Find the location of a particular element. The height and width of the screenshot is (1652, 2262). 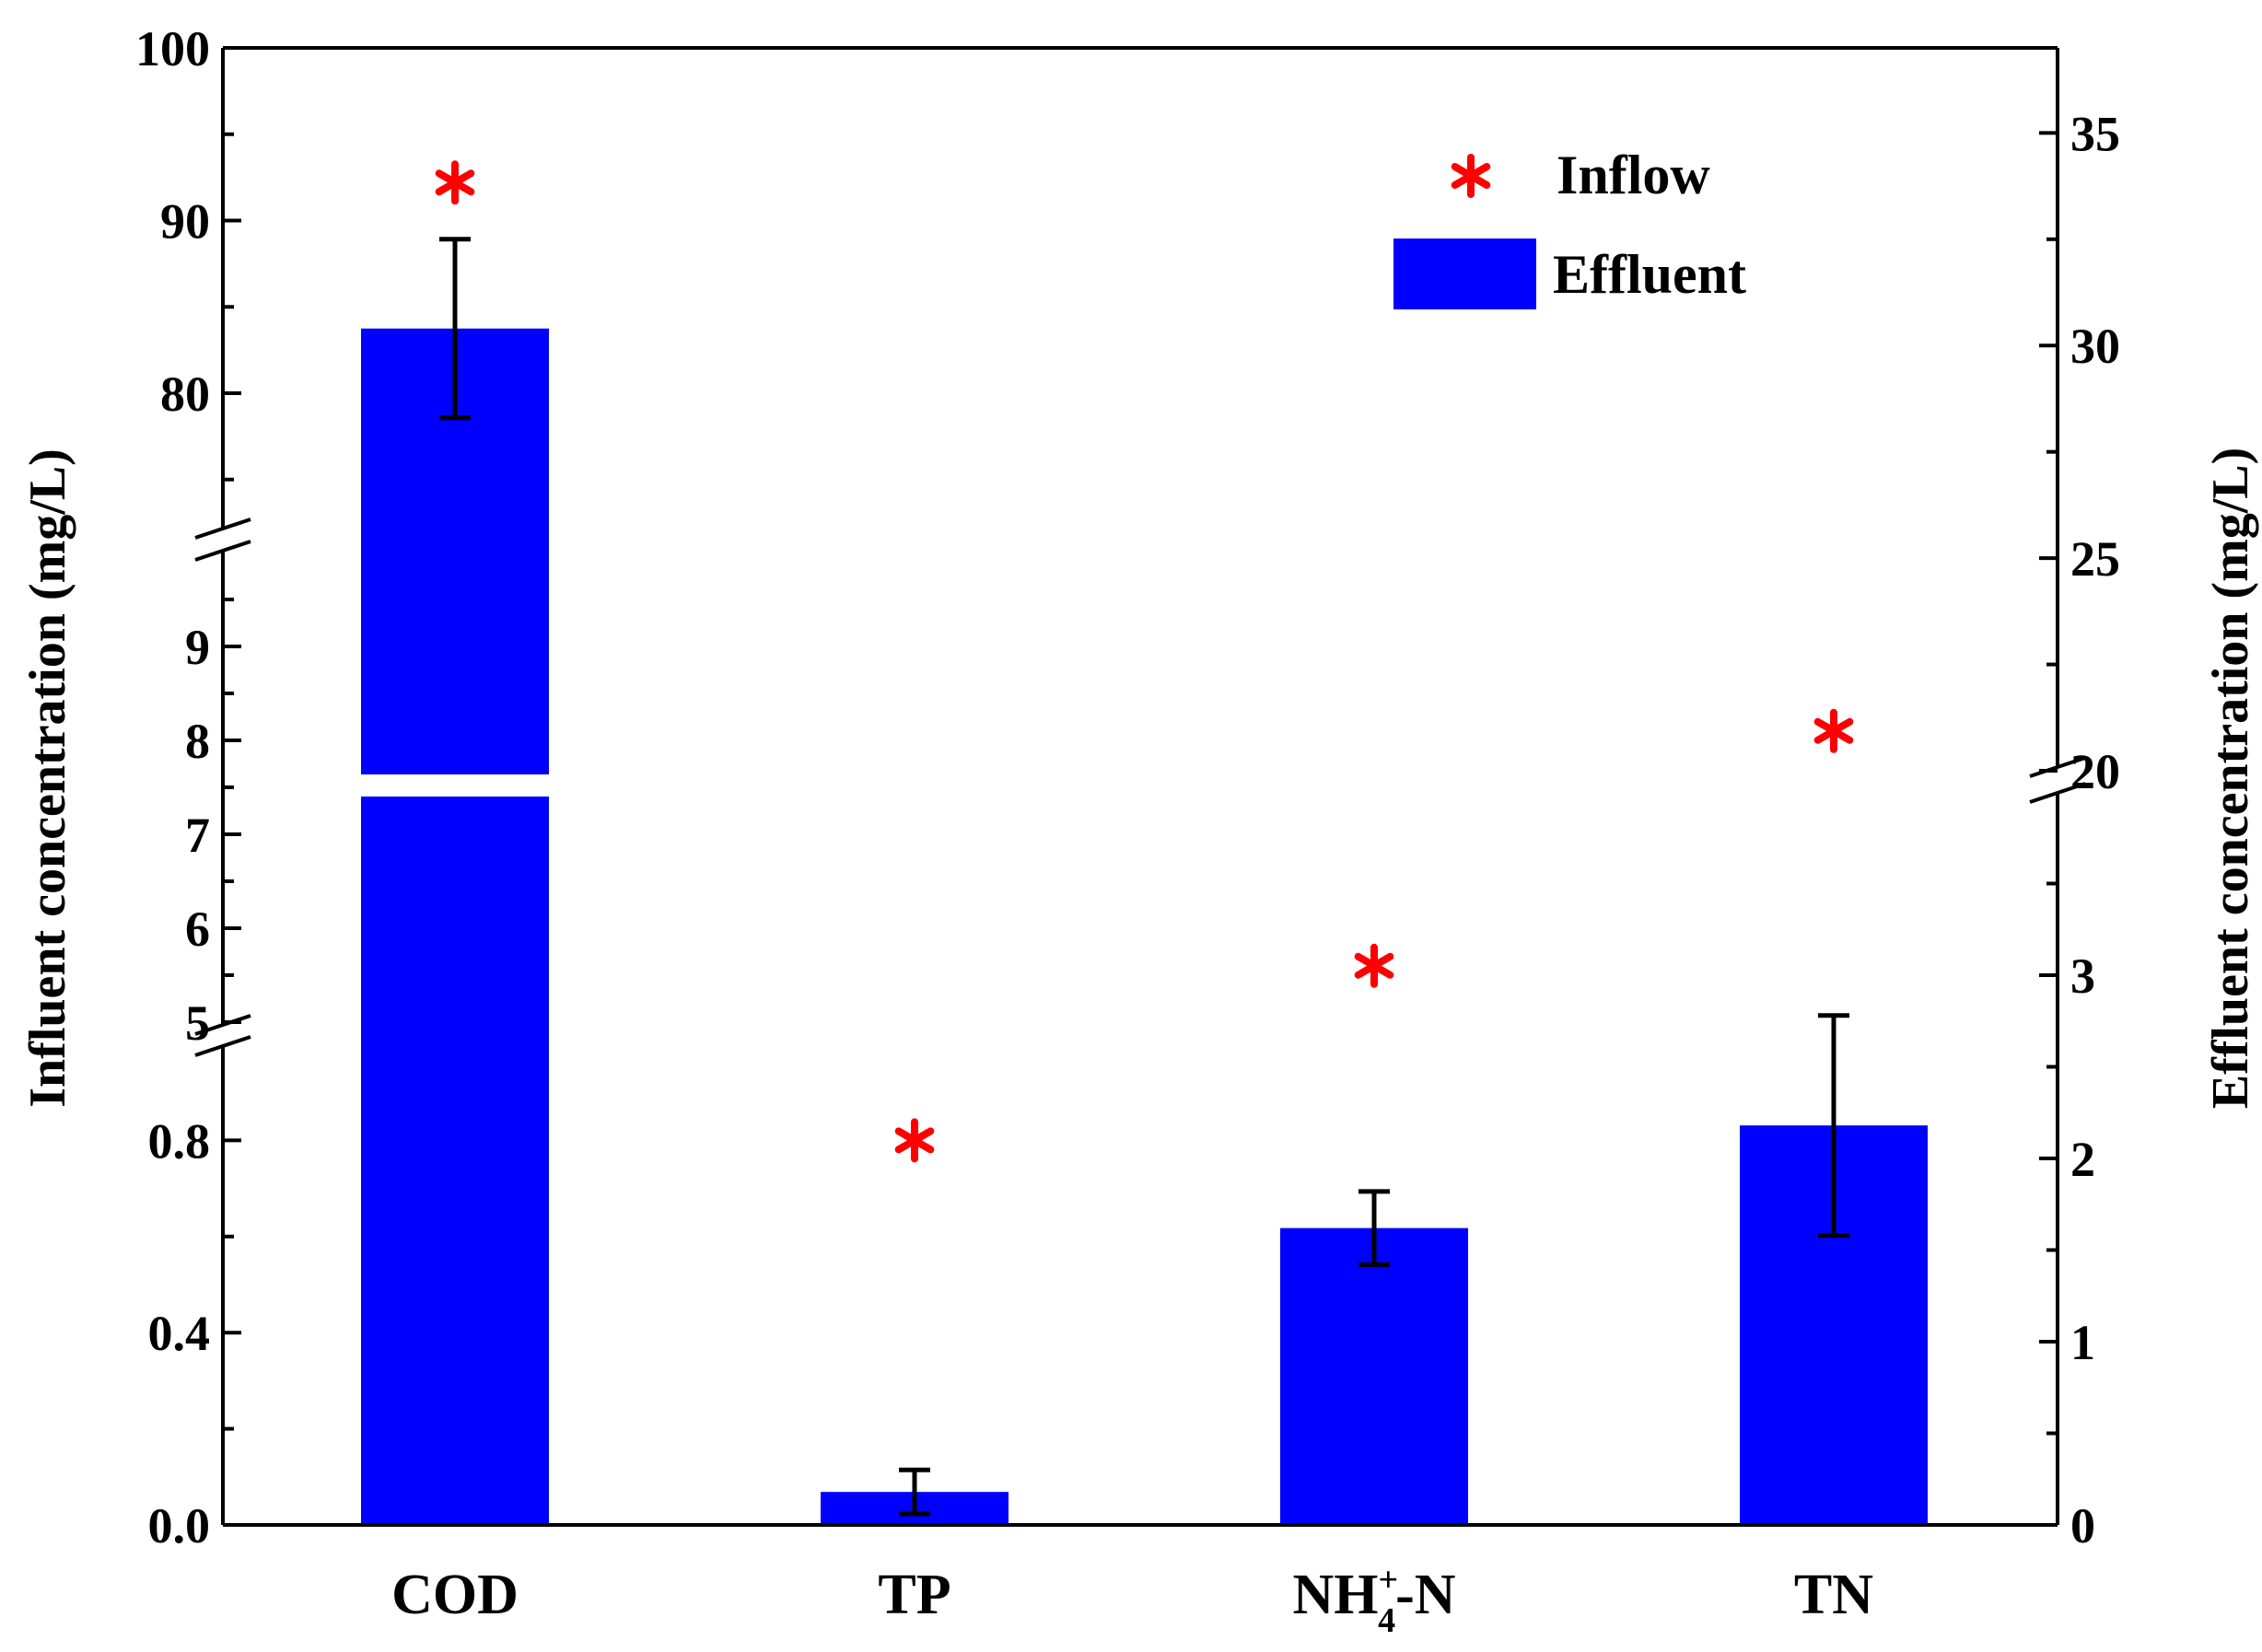

right-tick-label: 20 is located at coordinates (2095, 771).